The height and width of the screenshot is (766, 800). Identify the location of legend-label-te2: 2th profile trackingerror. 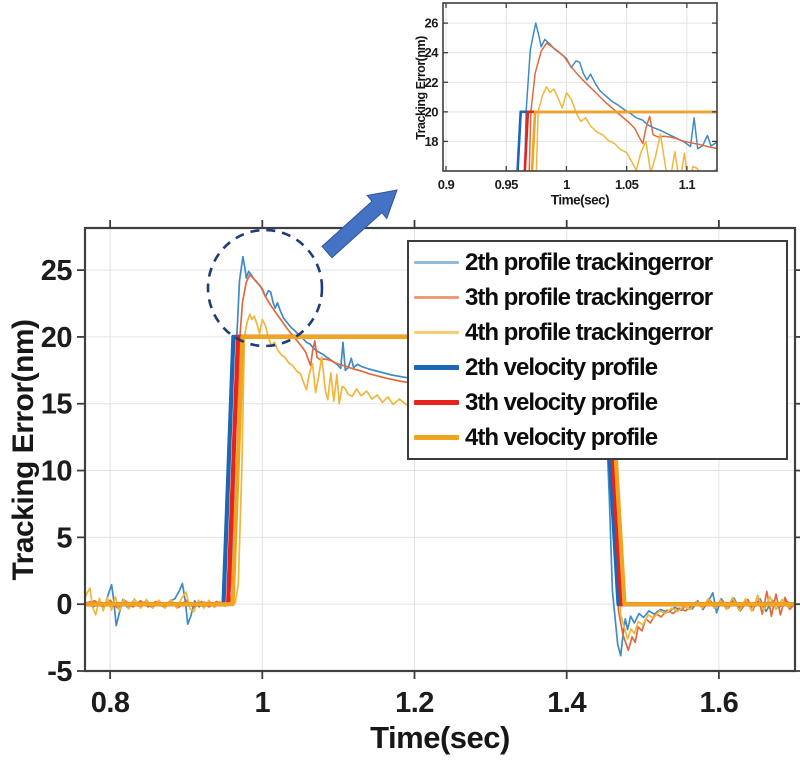
(589, 262).